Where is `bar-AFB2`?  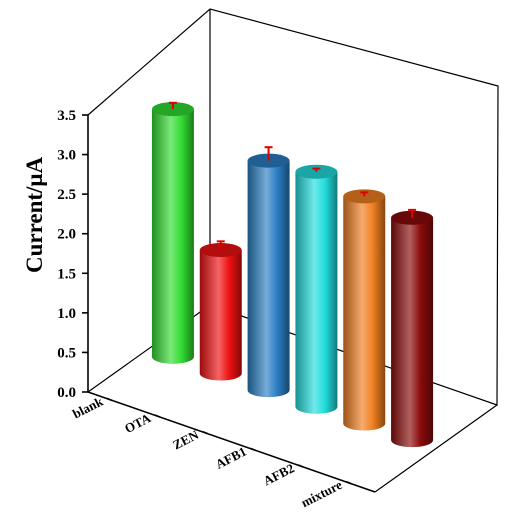 bar-AFB2 is located at coordinates (364, 310).